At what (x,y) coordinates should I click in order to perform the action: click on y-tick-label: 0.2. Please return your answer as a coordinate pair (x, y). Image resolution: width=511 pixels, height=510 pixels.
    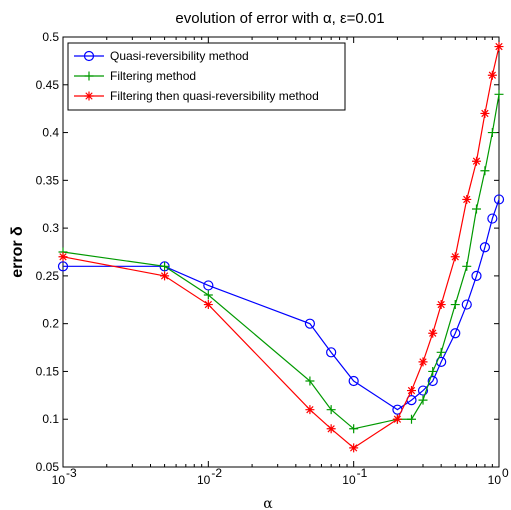
    Looking at the image, I should click on (50, 324).